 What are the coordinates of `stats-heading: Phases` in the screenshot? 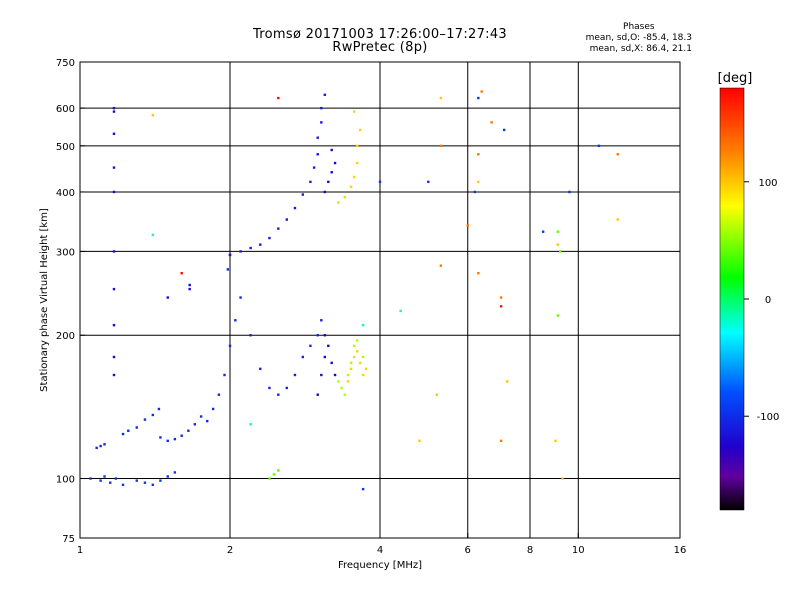 It's located at (639, 27).